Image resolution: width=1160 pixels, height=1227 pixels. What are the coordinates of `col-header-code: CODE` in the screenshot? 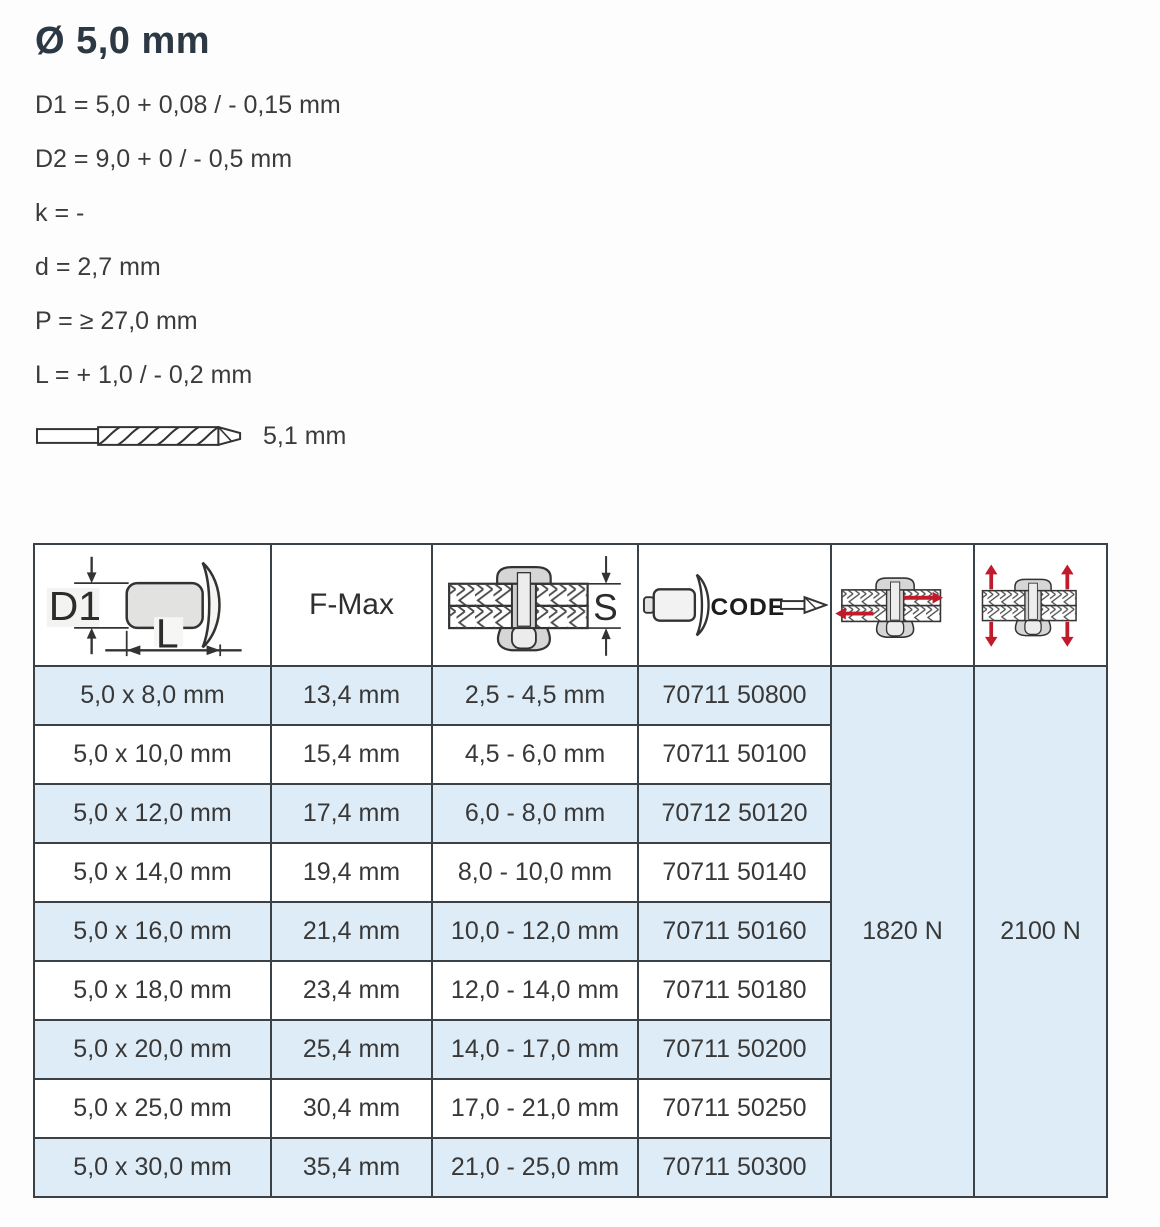 It's located at (734, 605).